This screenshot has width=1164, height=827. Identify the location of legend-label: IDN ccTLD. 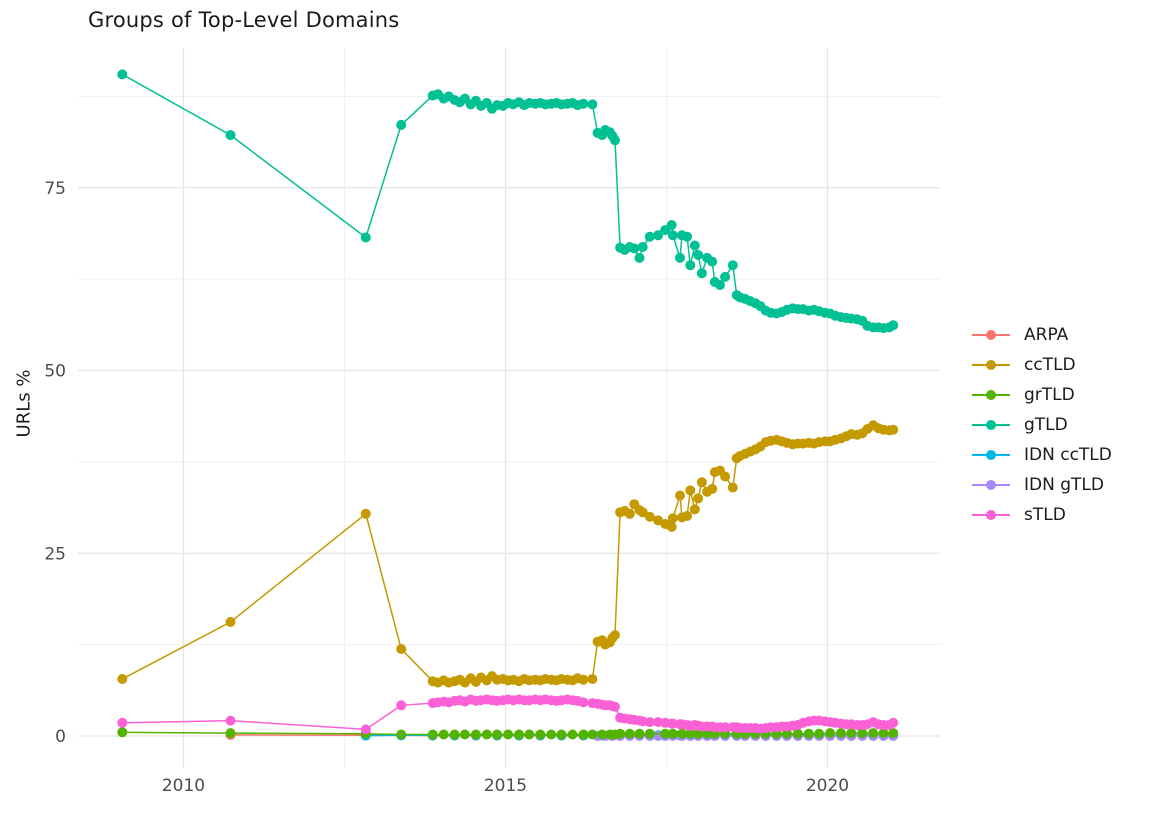
(1068, 455).